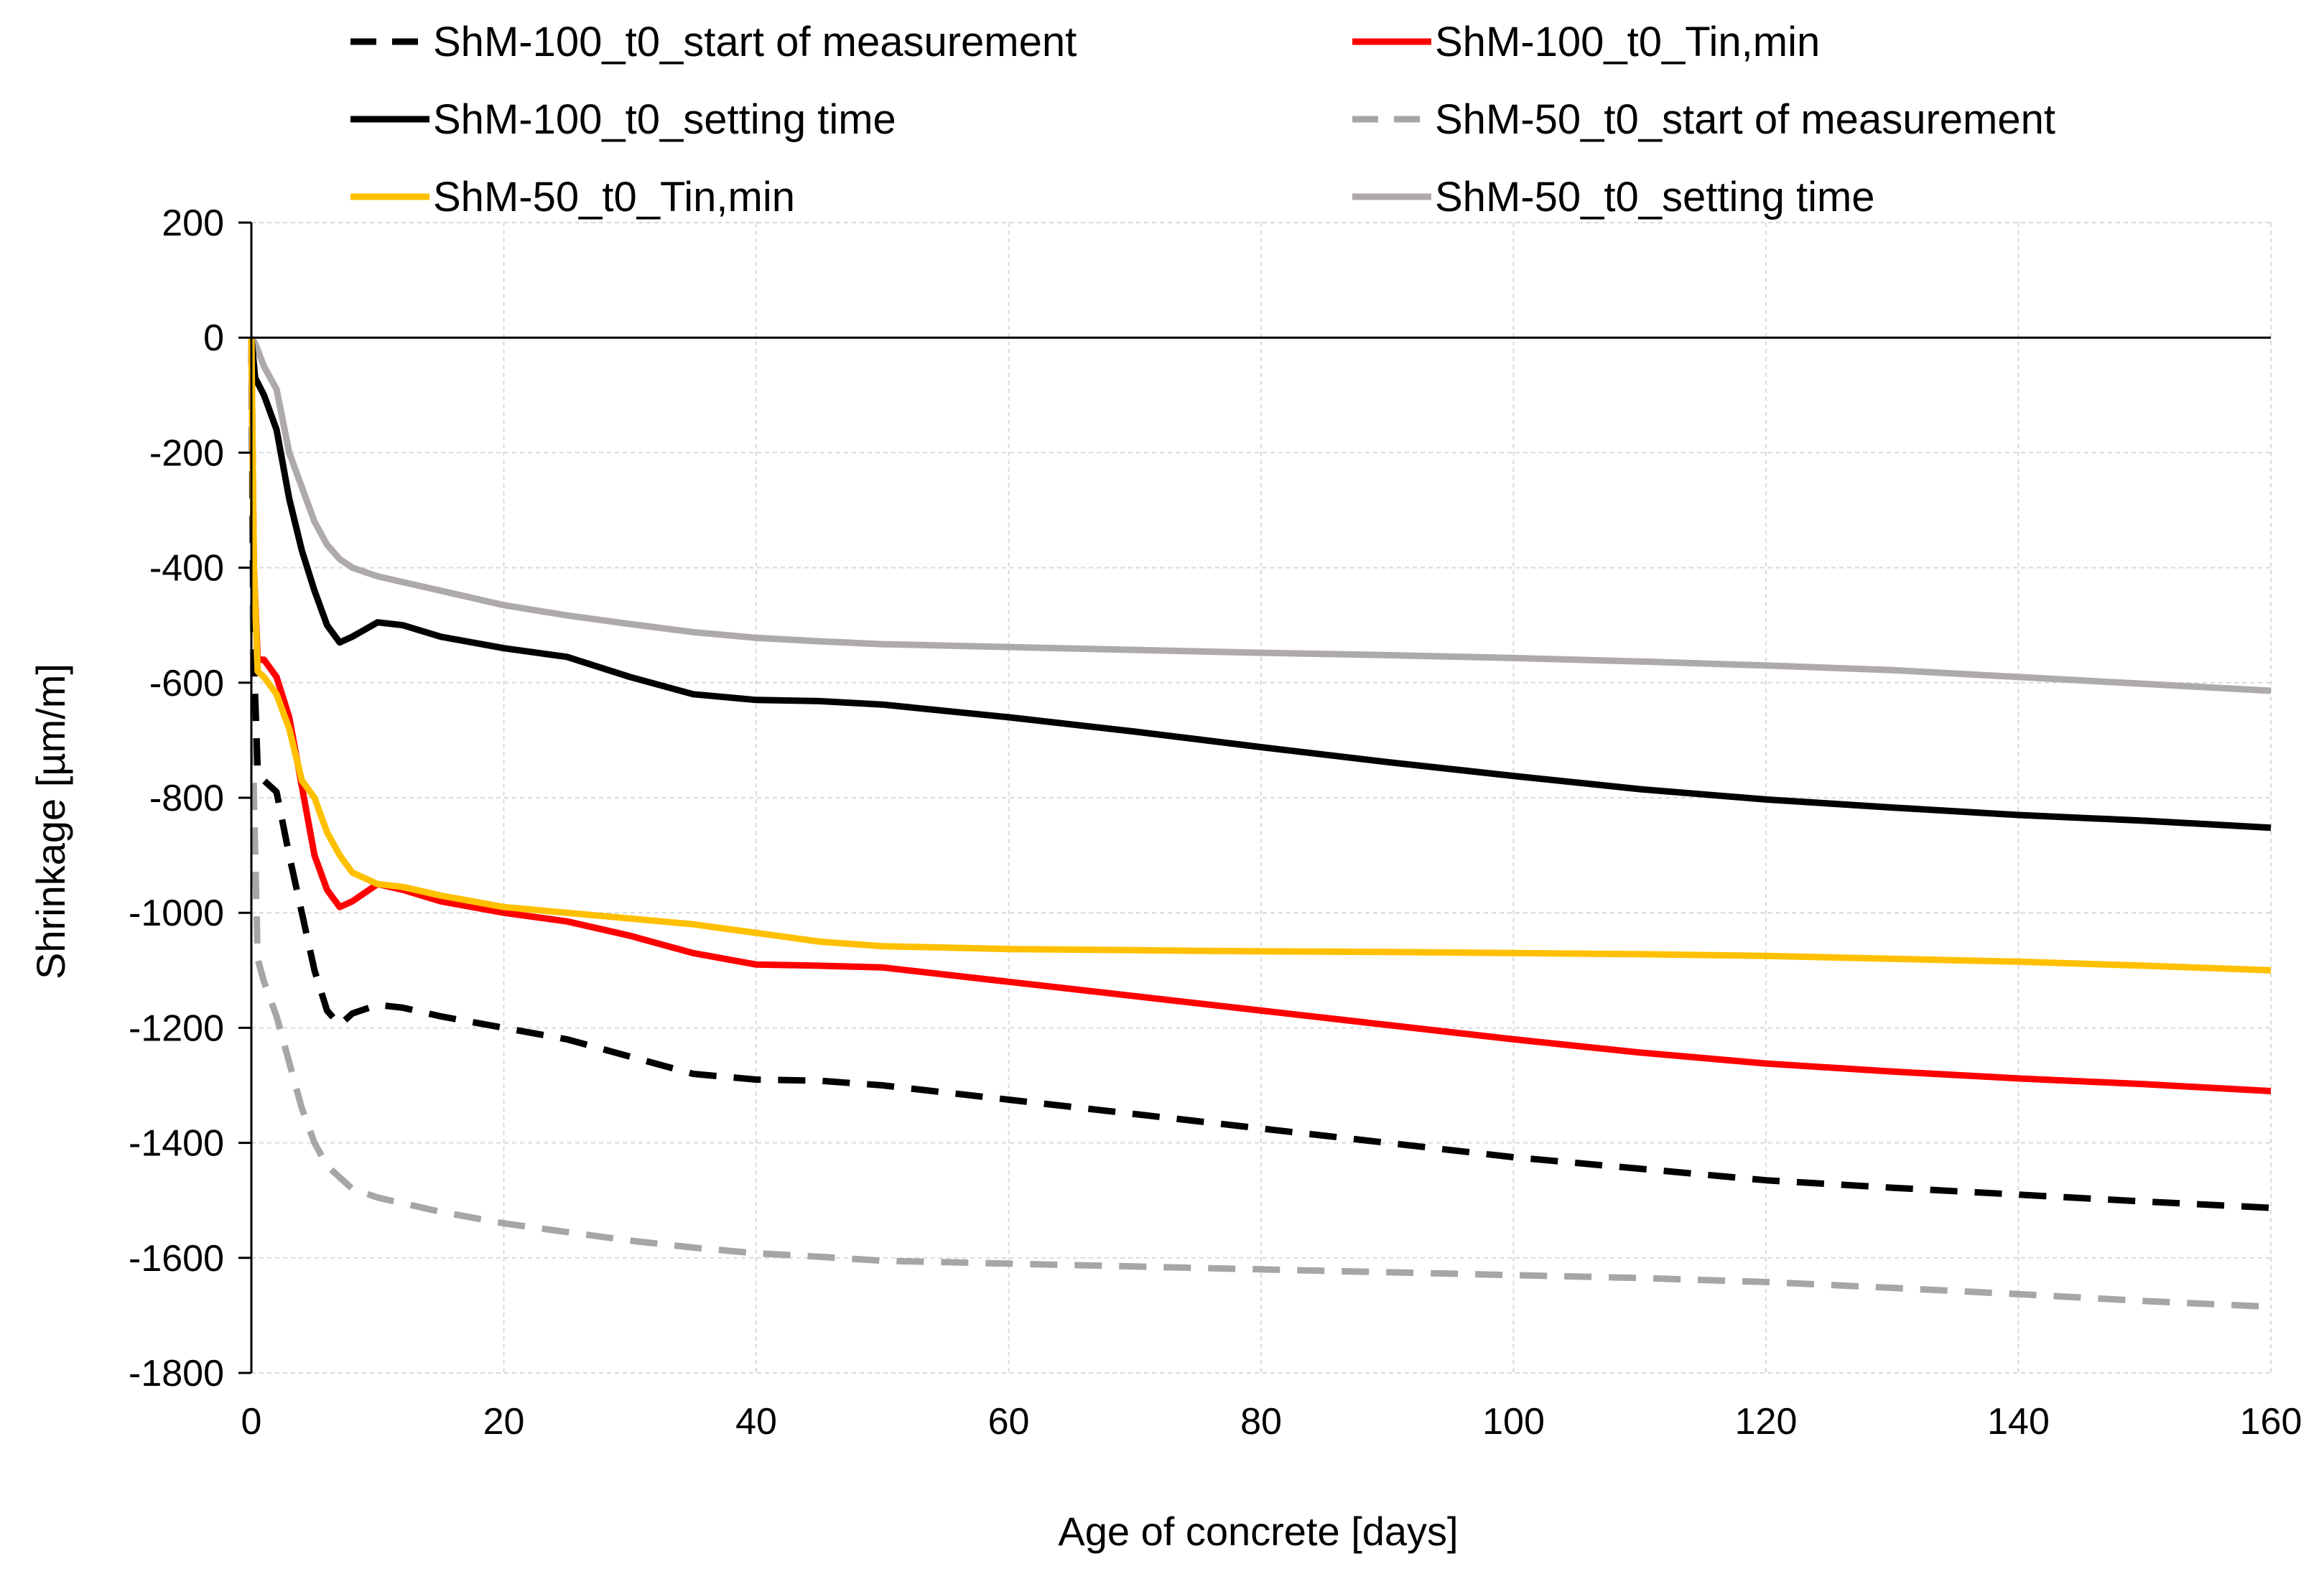  Describe the element at coordinates (1258, 1532) in the screenshot. I see `x-axis-title: Age of concrete [days]` at that location.